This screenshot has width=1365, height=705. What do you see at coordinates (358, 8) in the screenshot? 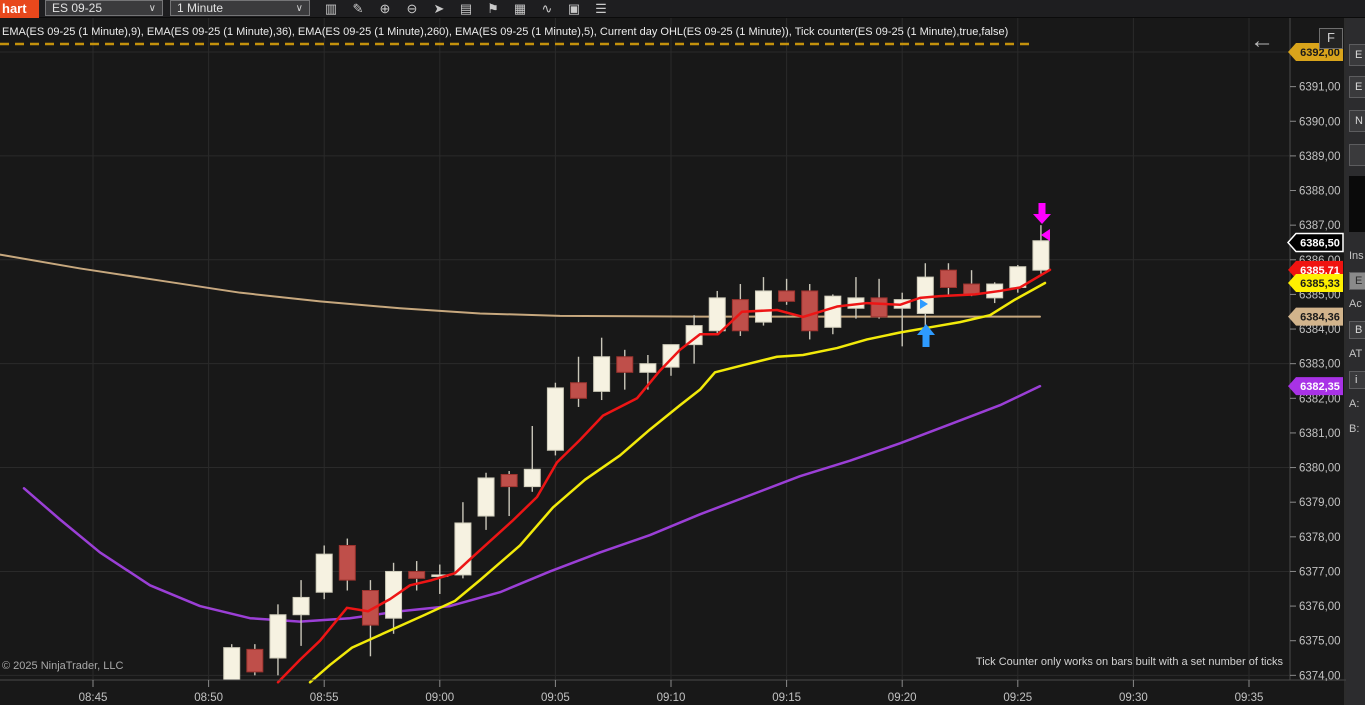
I see `draw-tool-icon: ✎` at bounding box center [358, 8].